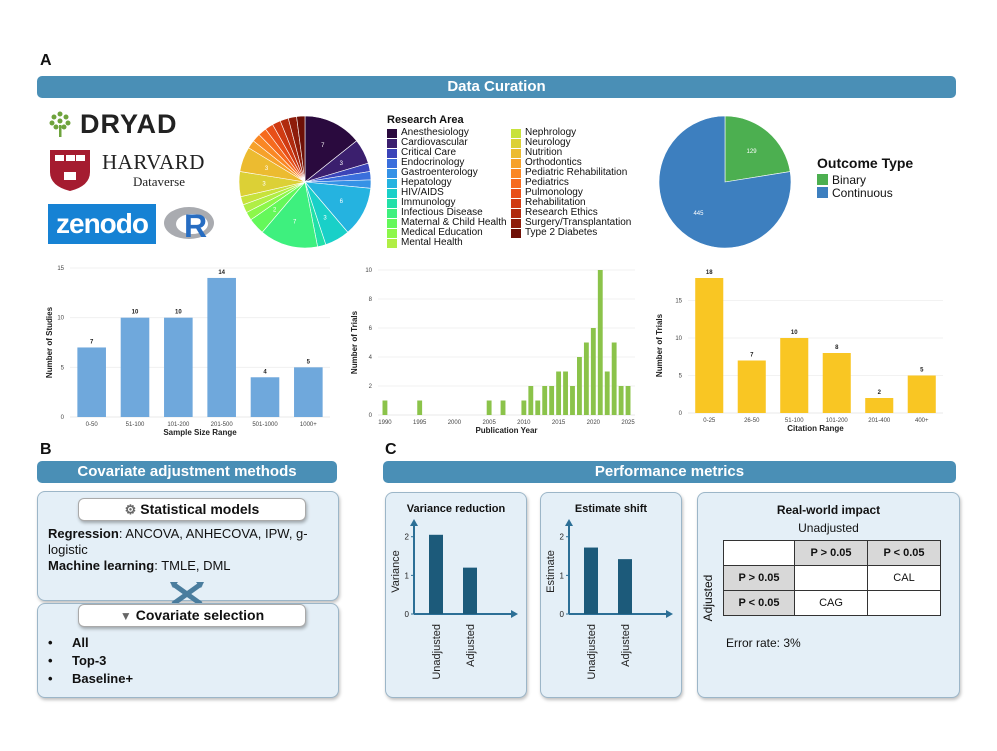 This screenshot has height=751, width=997. I want to click on y-axis-arrow, so click(569, 522).